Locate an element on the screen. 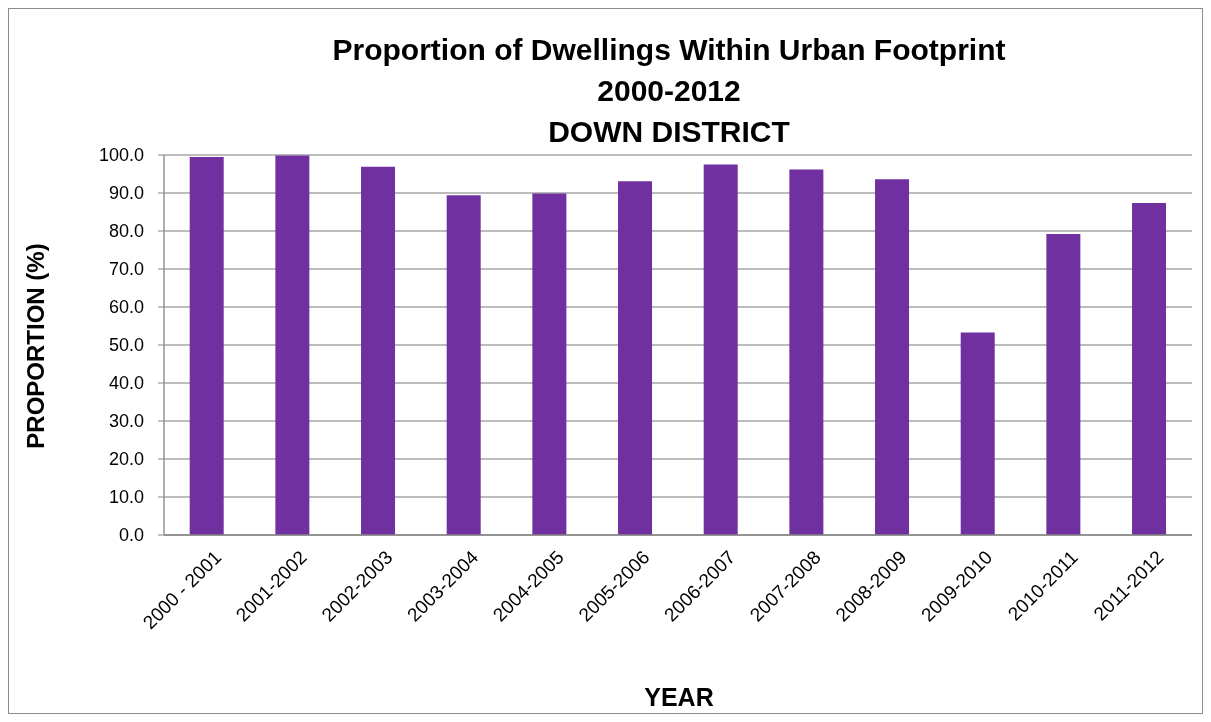 This screenshot has width=1211, height=722. y-tick-label: 60.0 is located at coordinates (126, 307).